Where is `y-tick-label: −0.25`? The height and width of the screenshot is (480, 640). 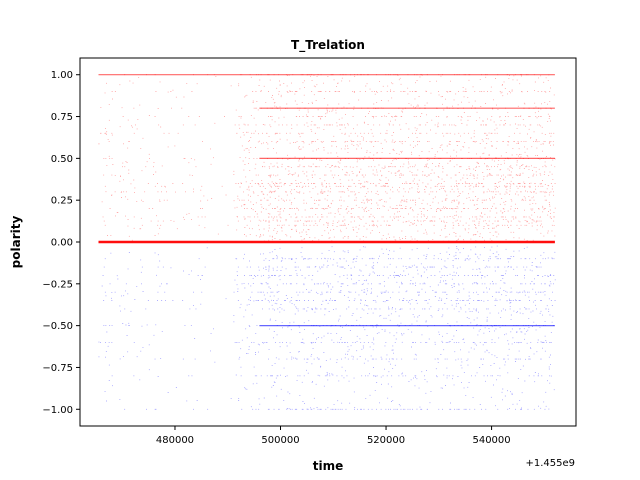
y-tick-label: −0.25 is located at coordinates (57, 284).